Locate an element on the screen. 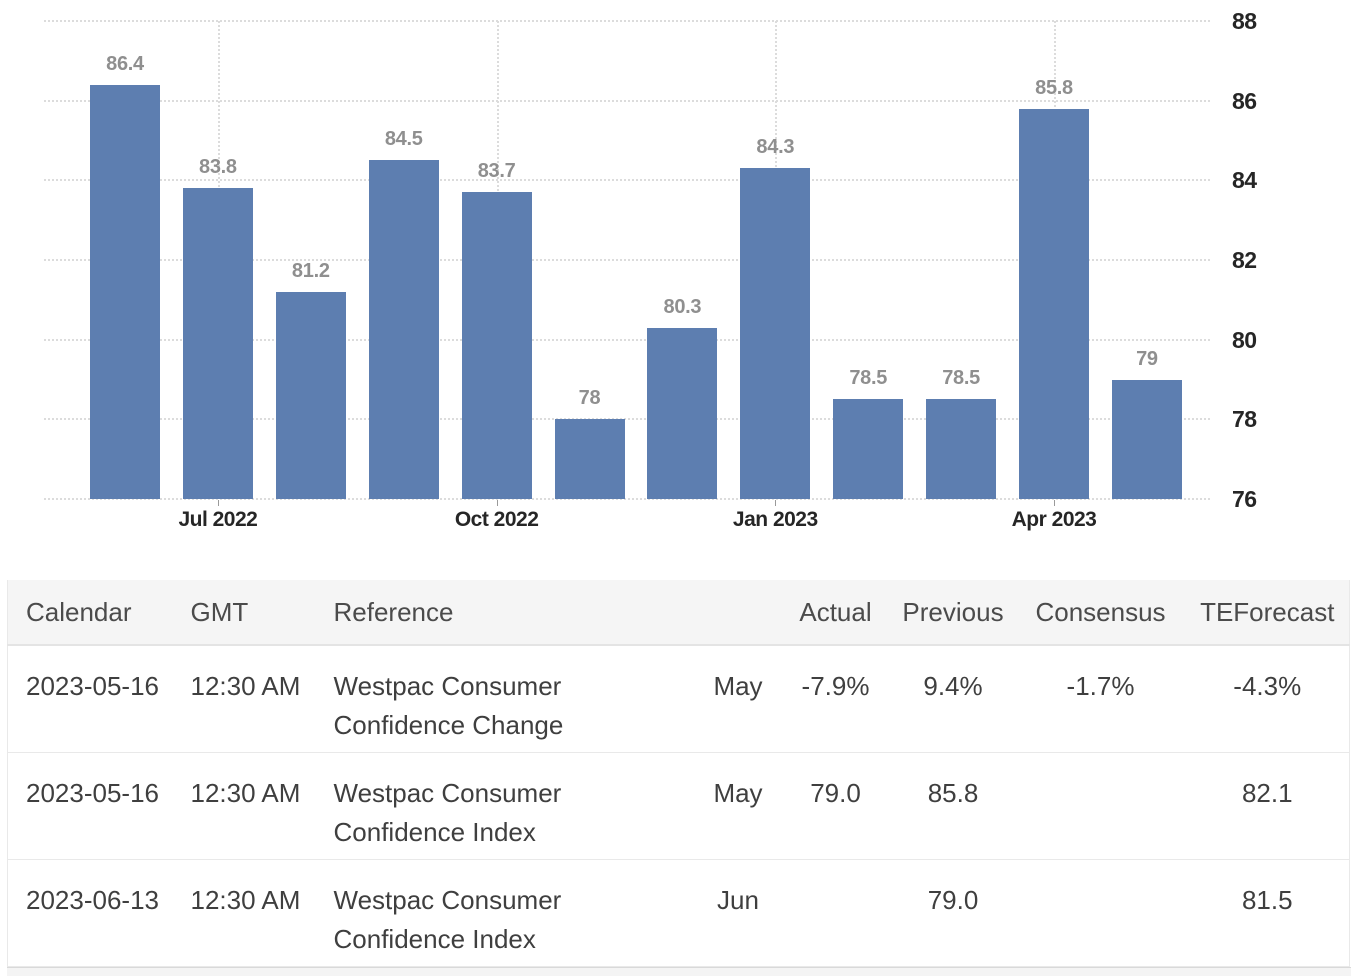 This screenshot has height=976, width=1356. y-axis-label: 84 is located at coordinates (1244, 180).